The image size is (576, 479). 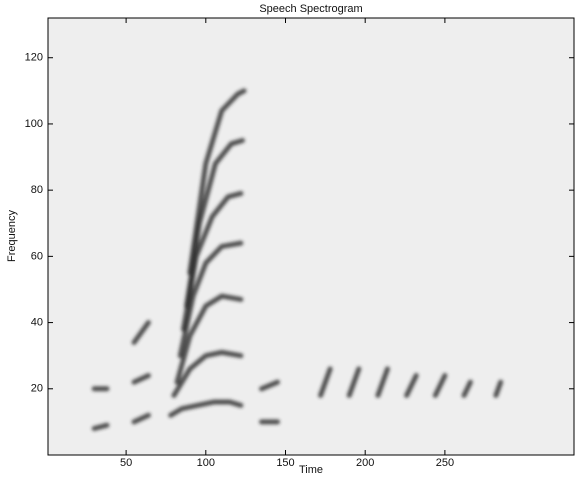 What do you see at coordinates (311, 470) in the screenshot?
I see `x-axis-label: Time` at bounding box center [311, 470].